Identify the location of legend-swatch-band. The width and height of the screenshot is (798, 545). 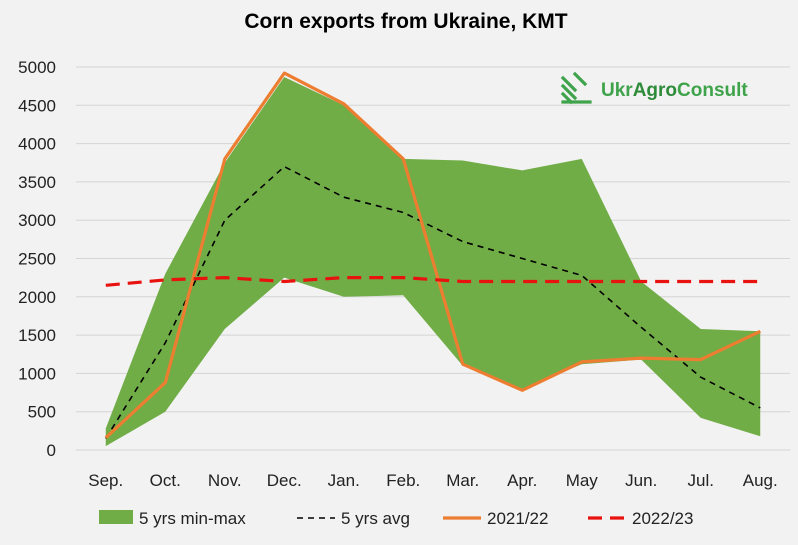
(116, 517).